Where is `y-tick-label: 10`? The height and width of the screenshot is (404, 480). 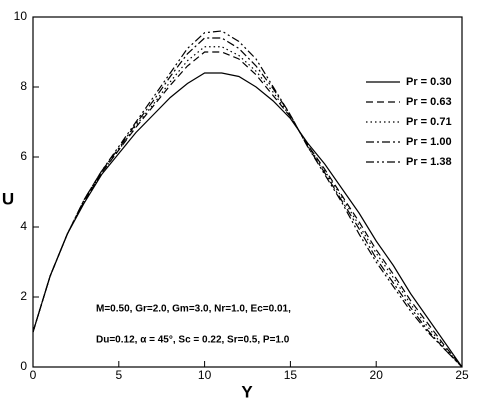 y-tick-label: 10 is located at coordinates (21, 16).